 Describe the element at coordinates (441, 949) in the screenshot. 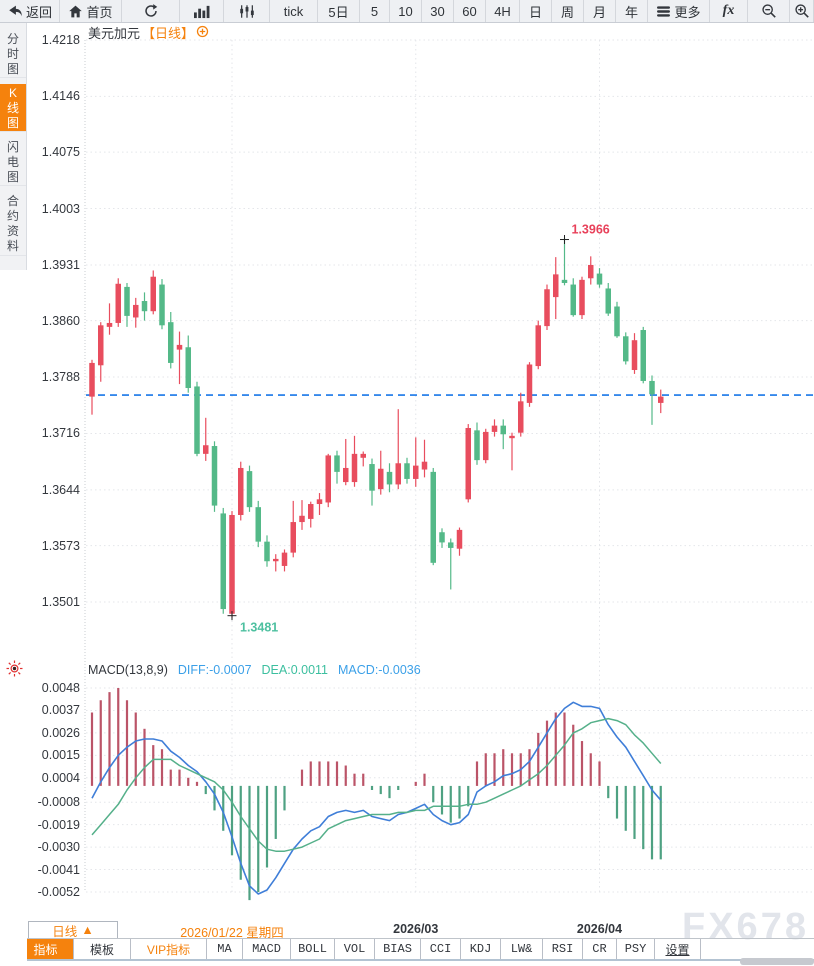

I see `tab-cci: CCI` at that location.